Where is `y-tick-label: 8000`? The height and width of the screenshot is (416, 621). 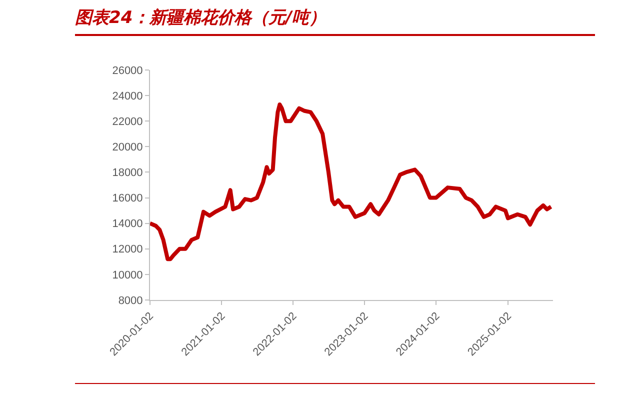
y-tick-label: 8000 is located at coordinates (130, 300).